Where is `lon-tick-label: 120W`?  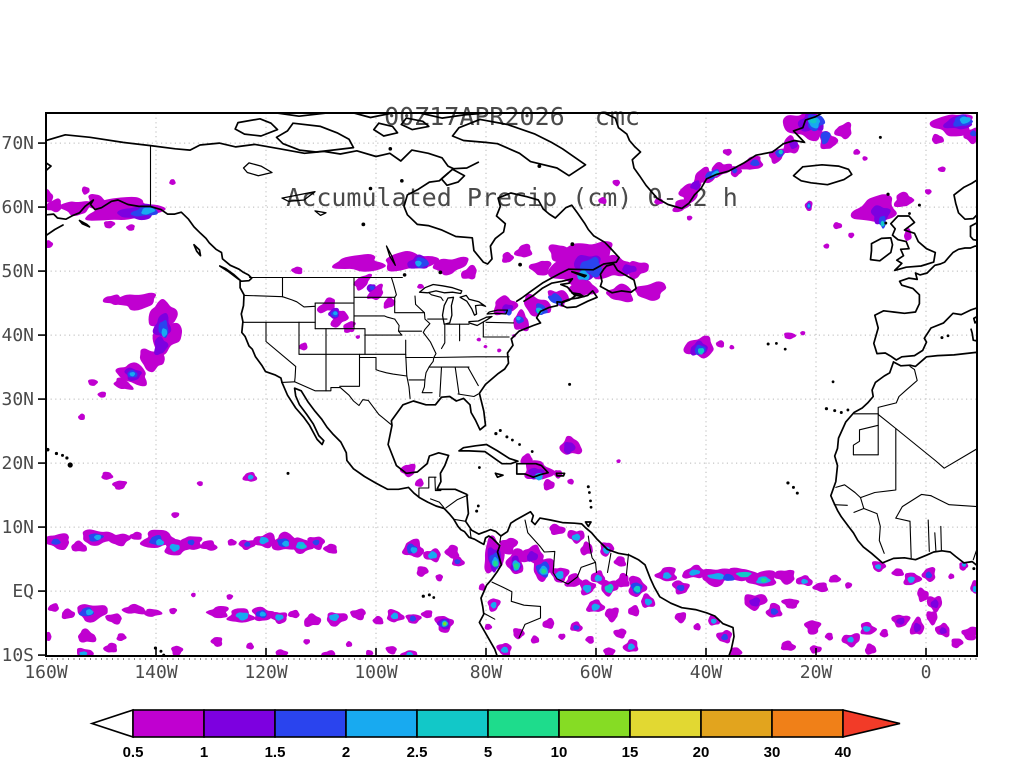 lon-tick-label: 120W is located at coordinates (266, 672).